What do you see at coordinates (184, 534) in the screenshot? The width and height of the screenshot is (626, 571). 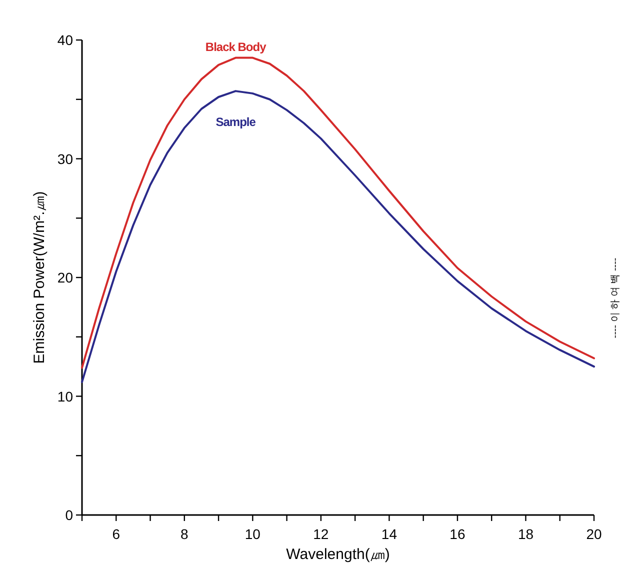 I see `x-tick-label: 8` at bounding box center [184, 534].